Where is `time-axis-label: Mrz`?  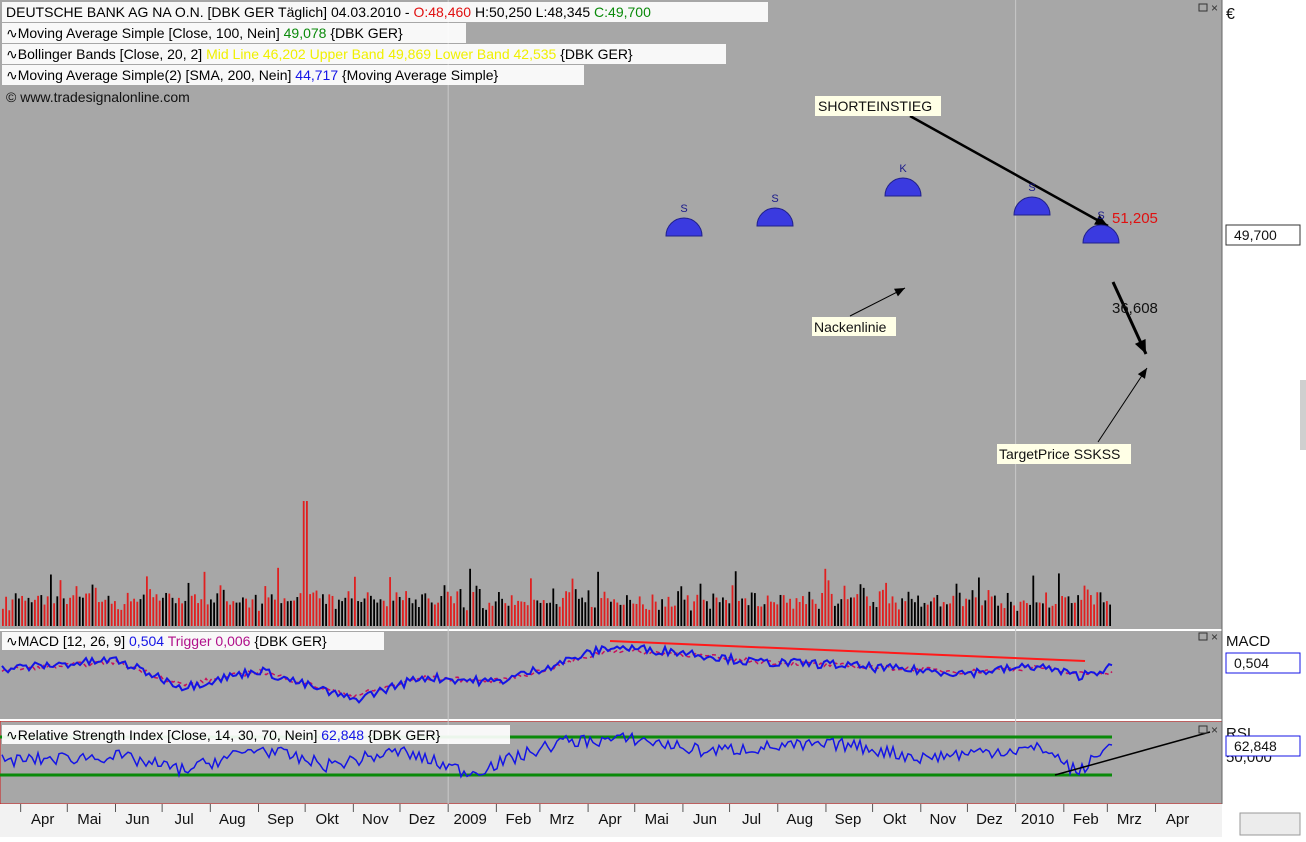
time-axis-label: Mrz is located at coordinates (561, 819).